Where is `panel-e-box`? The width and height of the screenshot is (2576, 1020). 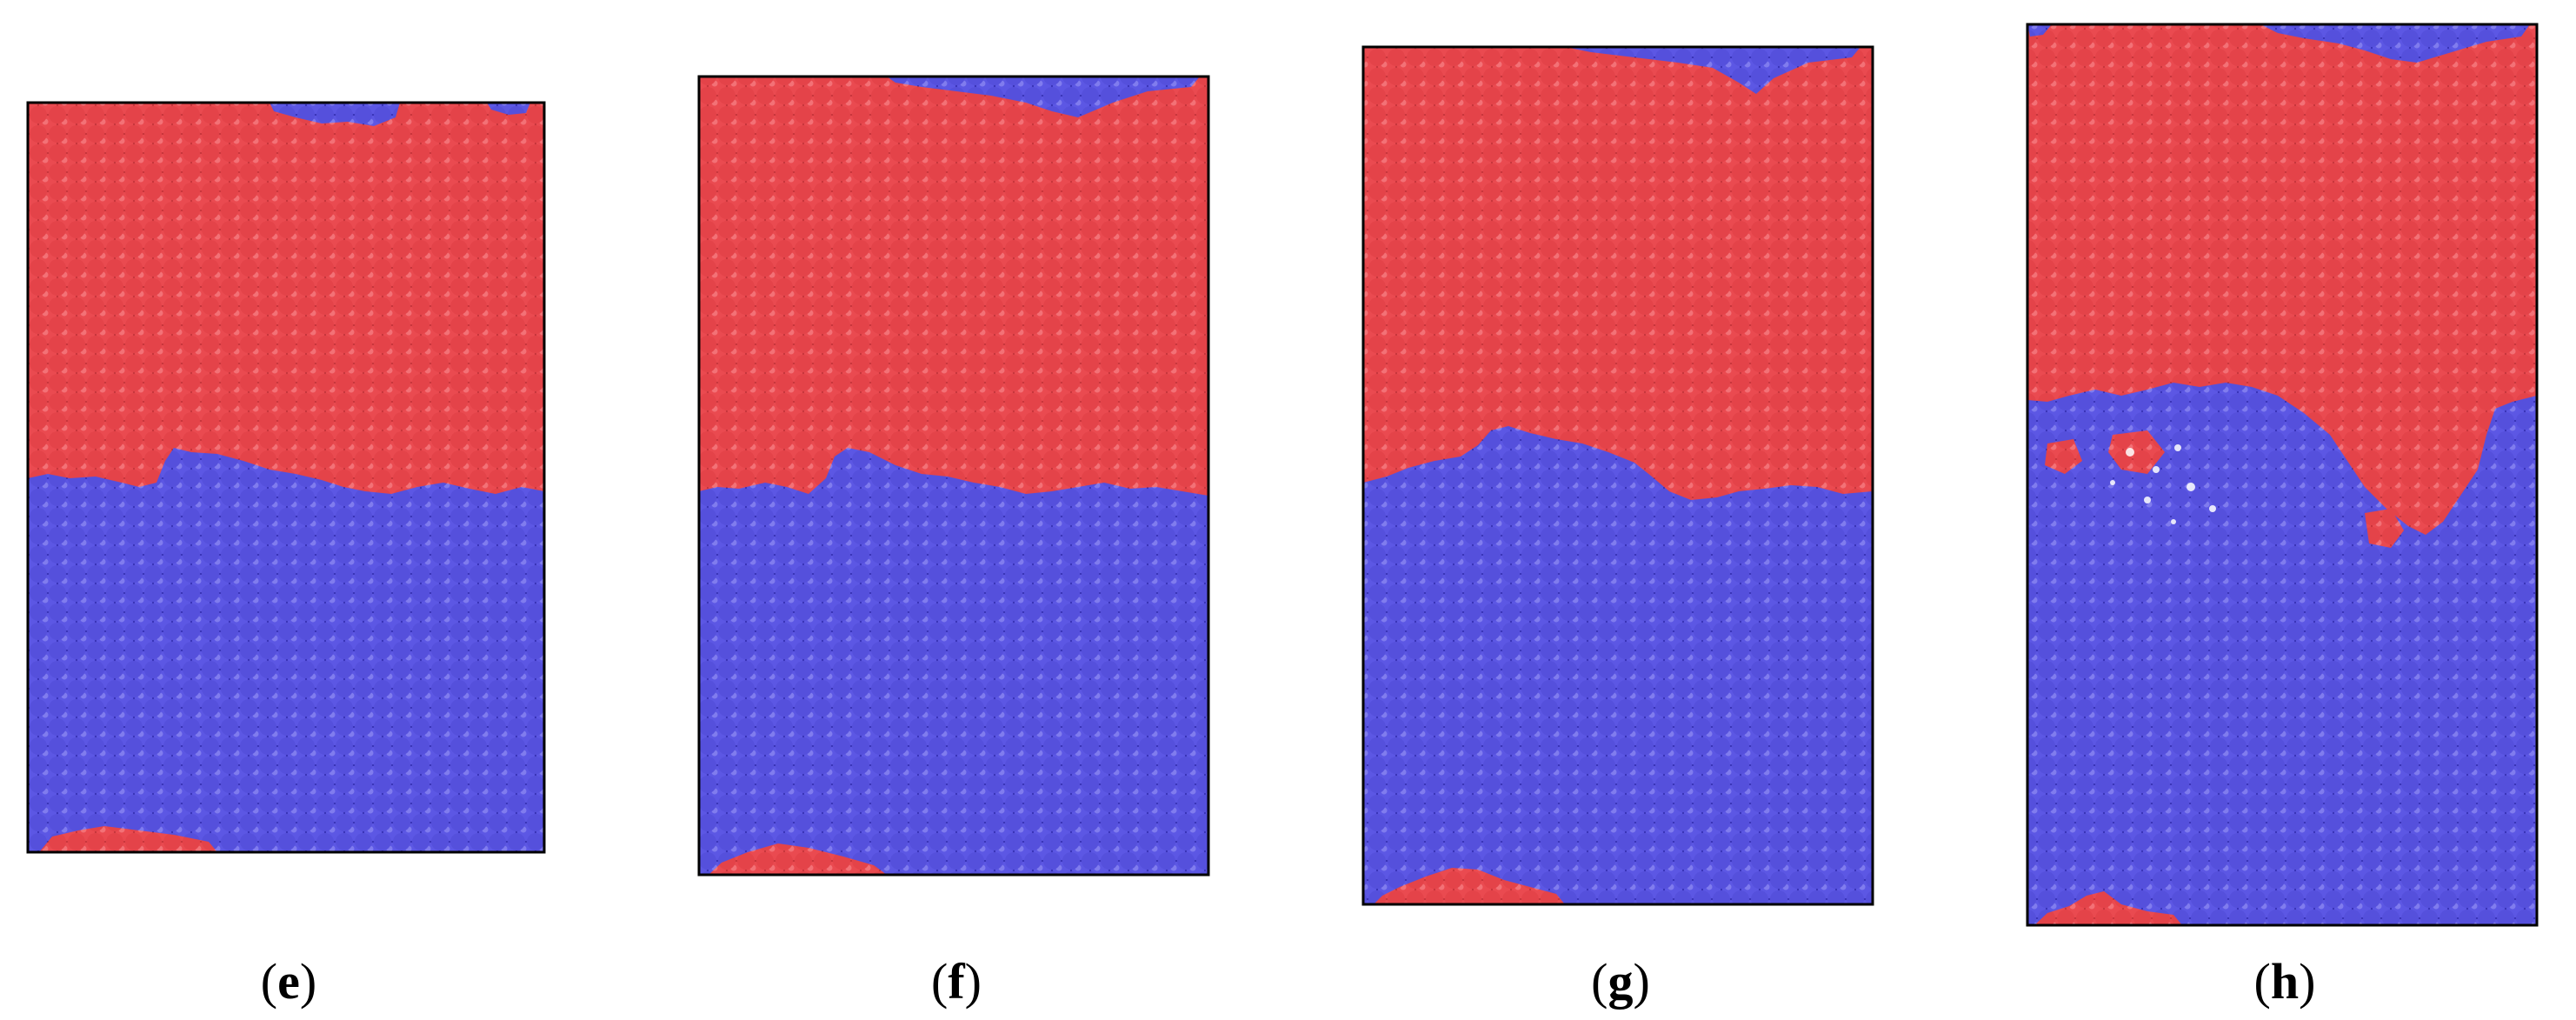 panel-e-box is located at coordinates (286, 477).